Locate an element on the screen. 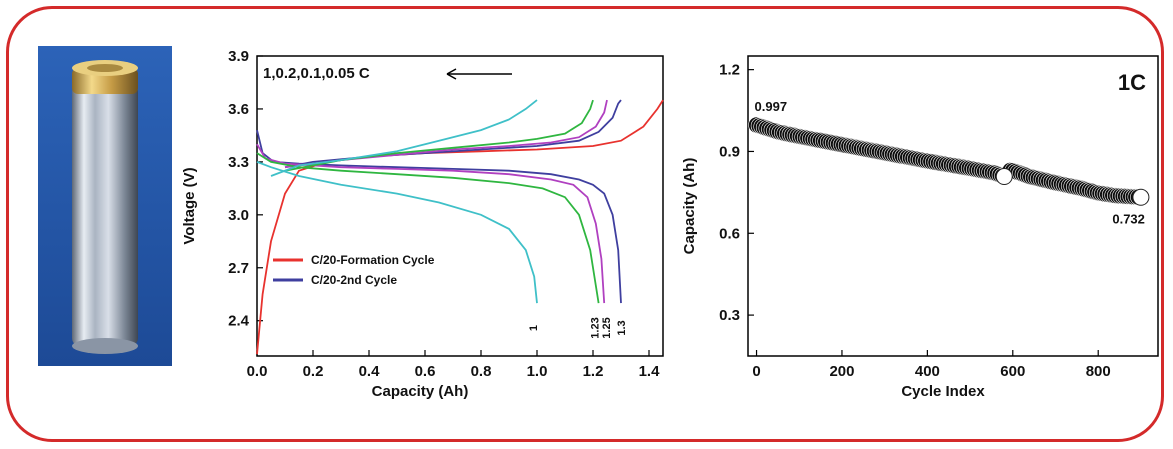 This screenshot has width=1173, height=449. series-1-charge-line is located at coordinates (453, 134).